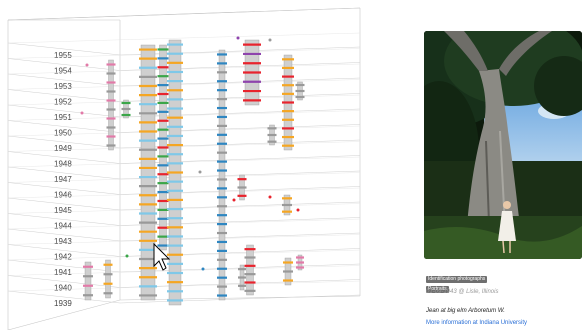  I want to click on year-label: 1939, so click(63, 303).